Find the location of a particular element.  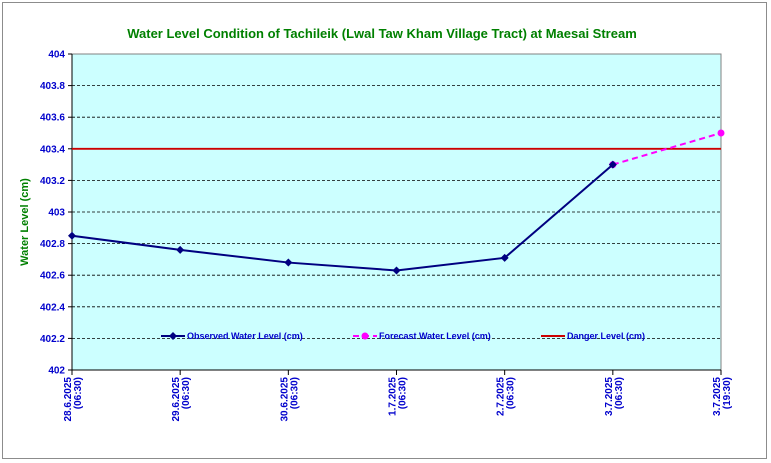

y-tick-label: 403.4 is located at coordinates (52, 149).